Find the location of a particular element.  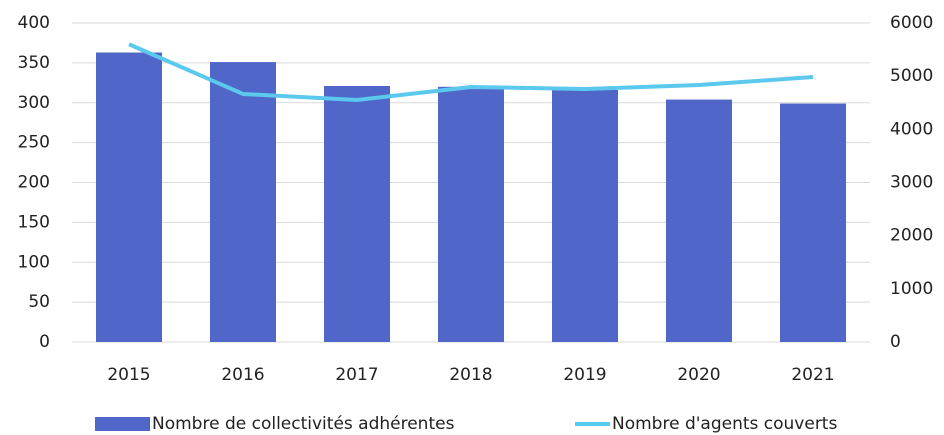

x-tick-label: 2020 is located at coordinates (698, 375).